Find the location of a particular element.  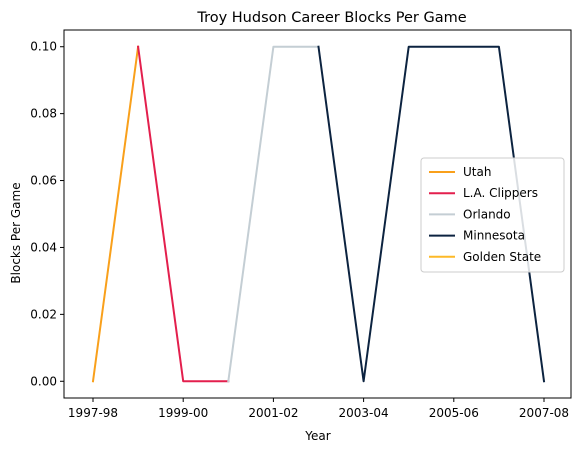

y-tick-label: 0.06 is located at coordinates (43, 181).